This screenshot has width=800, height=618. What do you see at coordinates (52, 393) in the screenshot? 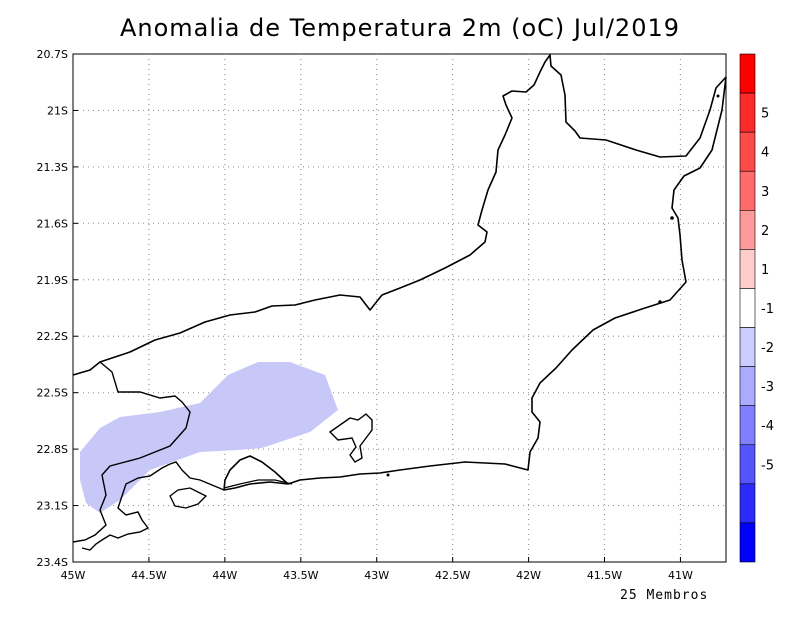
I see `y-tick-label: 22.5S` at bounding box center [52, 393].